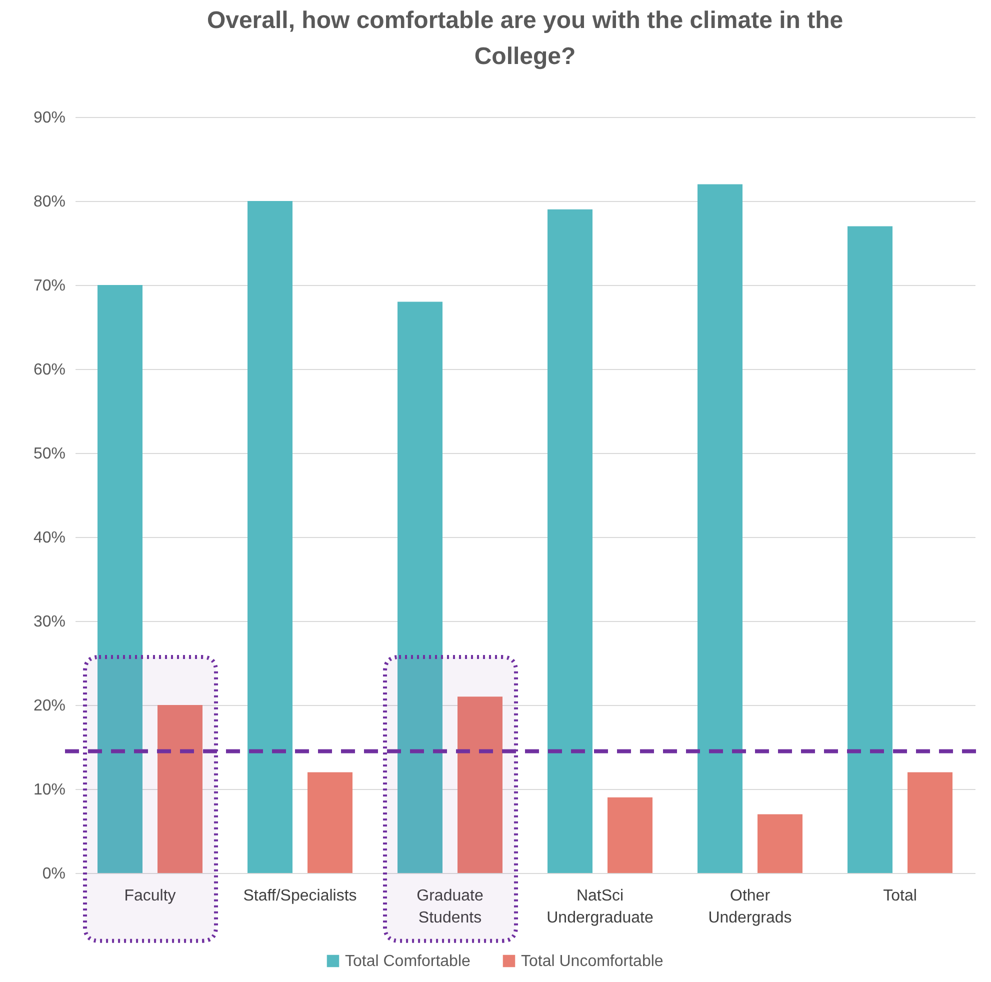 The height and width of the screenshot is (982, 991). What do you see at coordinates (54, 874) in the screenshot?
I see `y-tick-label: 0%` at bounding box center [54, 874].